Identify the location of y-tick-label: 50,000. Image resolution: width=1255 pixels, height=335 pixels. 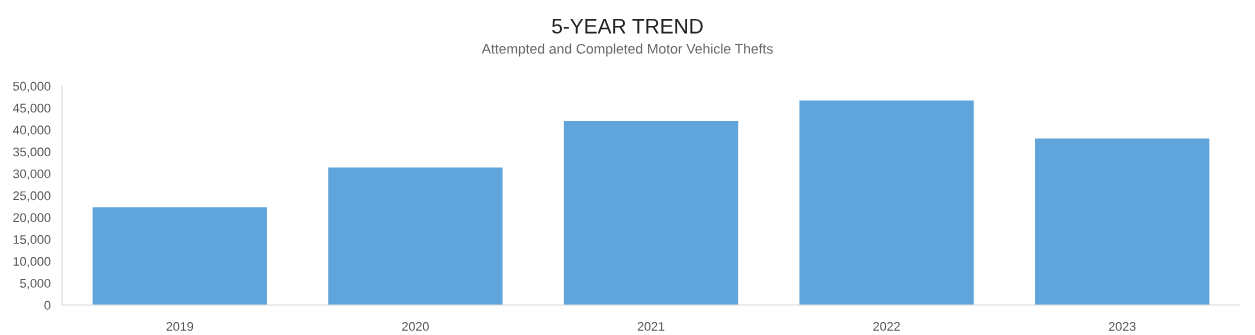
(32, 87).